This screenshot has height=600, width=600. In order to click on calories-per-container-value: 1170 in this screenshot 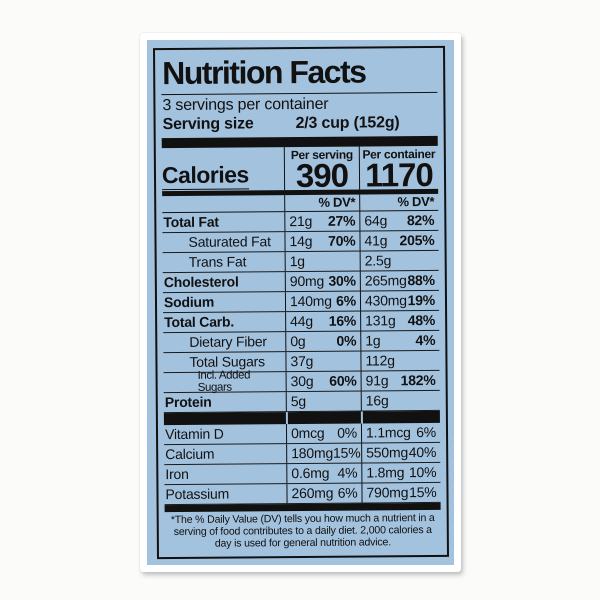, I will do `click(398, 174)`.